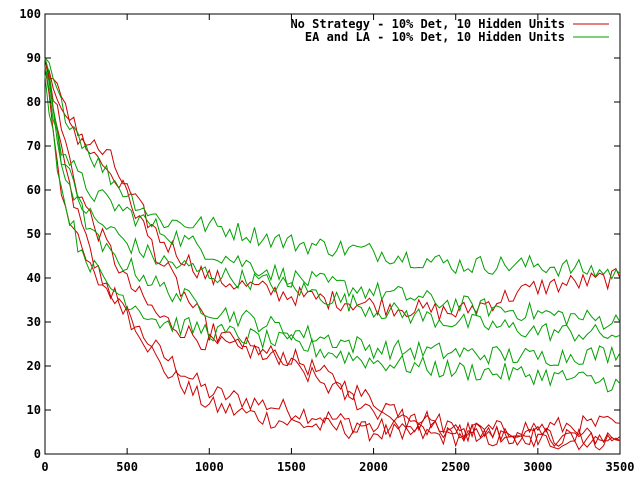  I want to click on y-tick-label: 20, so click(34, 366).